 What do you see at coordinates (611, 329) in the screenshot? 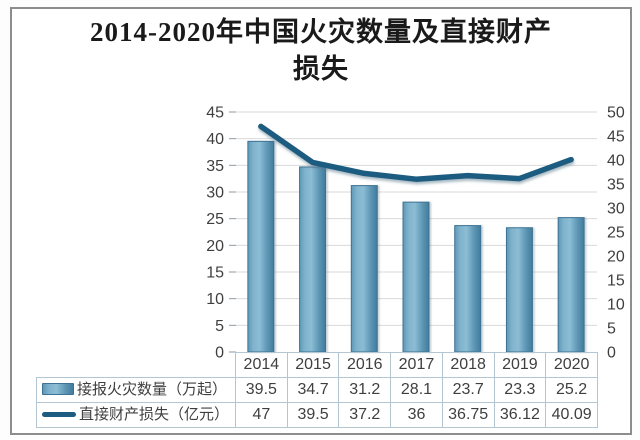
I see `right-axis-tick-label: 5` at bounding box center [611, 329].